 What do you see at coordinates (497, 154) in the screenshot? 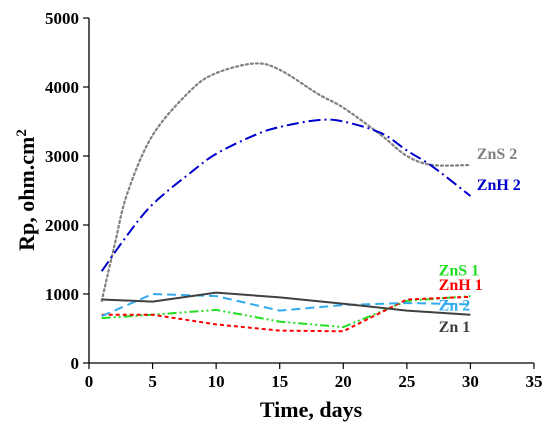
I see `series-label-zns-2: ZnS 2` at bounding box center [497, 154].